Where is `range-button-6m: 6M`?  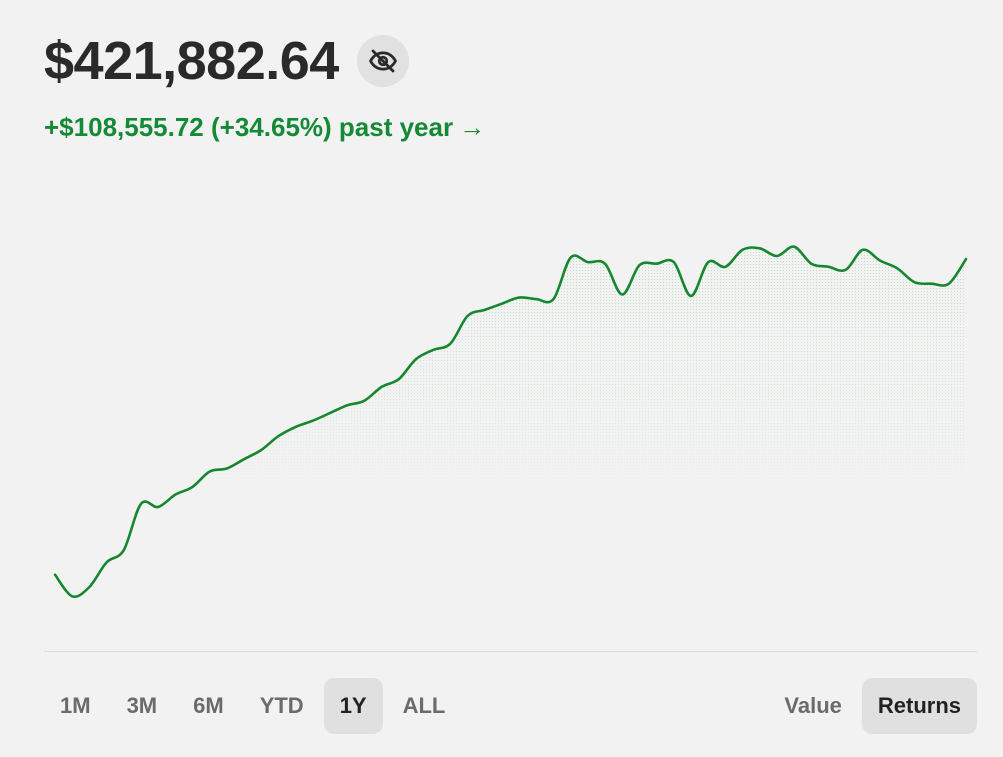
range-button-6m: 6M is located at coordinates (208, 705).